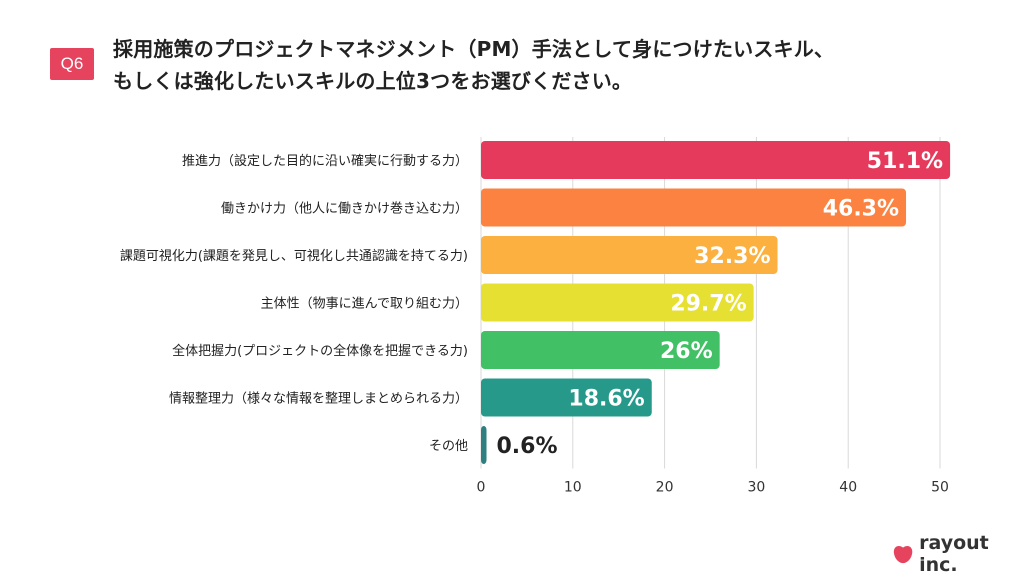  I want to click on value-label: 18.6%, so click(606, 399).